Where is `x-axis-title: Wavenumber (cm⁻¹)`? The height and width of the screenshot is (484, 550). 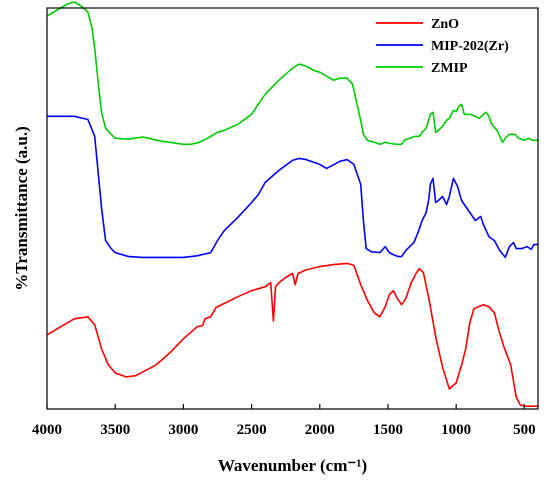 x-axis-title: Wavenumber (cm⁻¹) is located at coordinates (292, 465).